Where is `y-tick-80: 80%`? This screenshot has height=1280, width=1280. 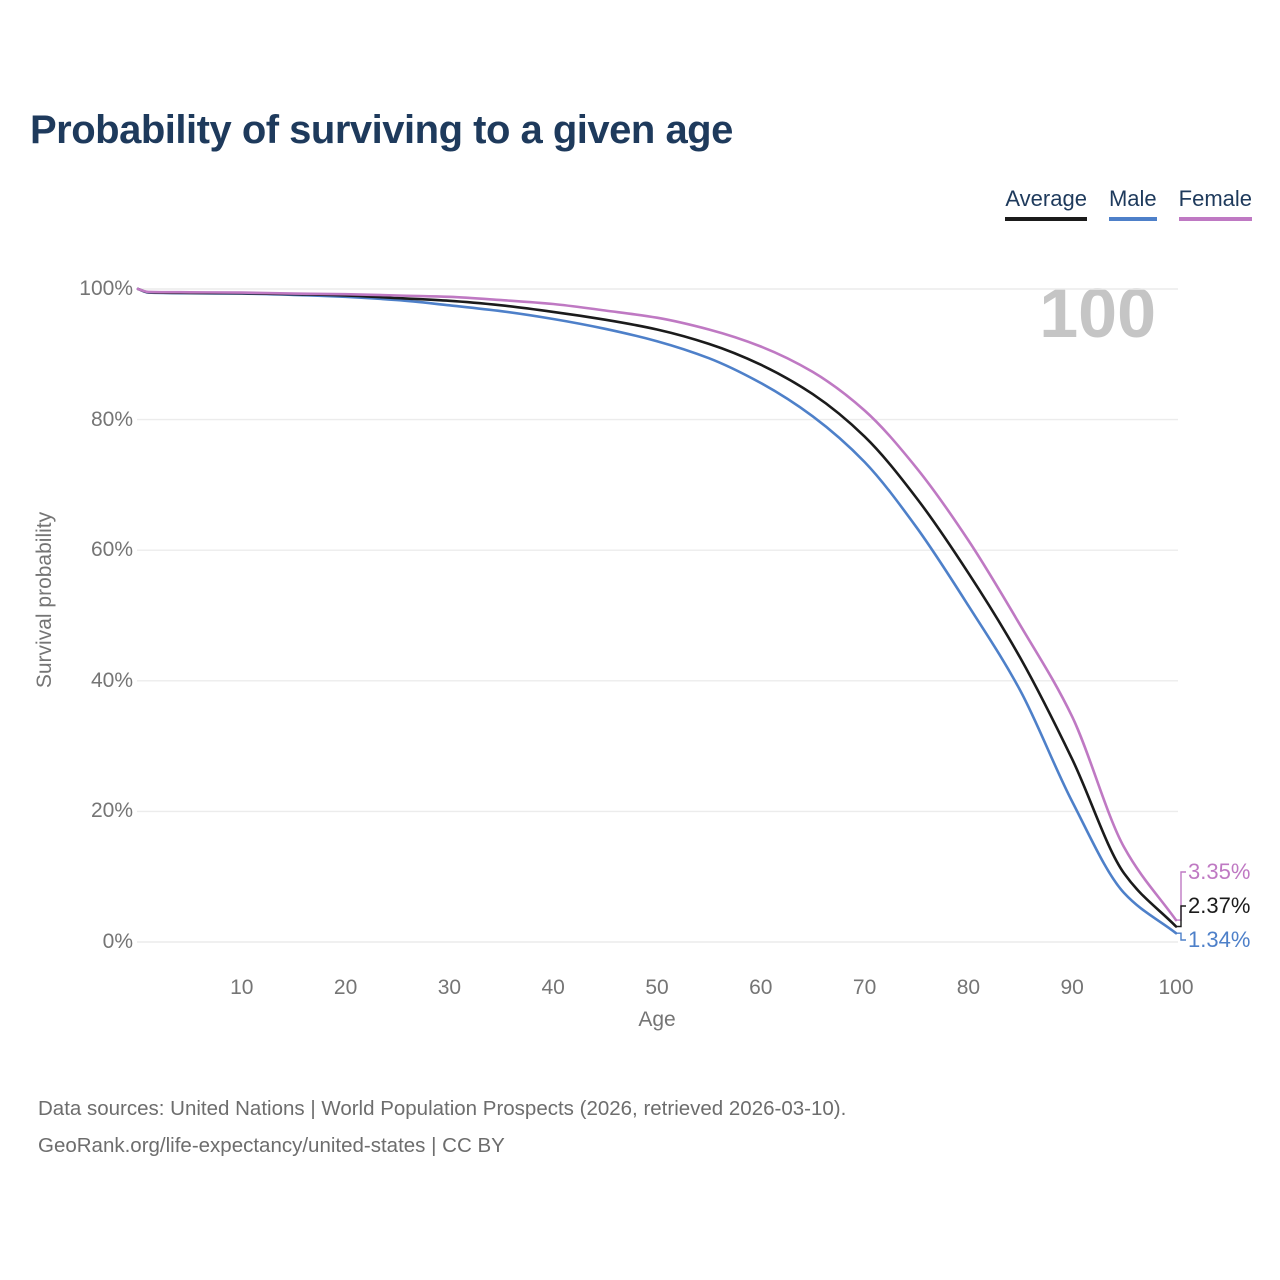
y-tick-80: 80% is located at coordinates (111, 419).